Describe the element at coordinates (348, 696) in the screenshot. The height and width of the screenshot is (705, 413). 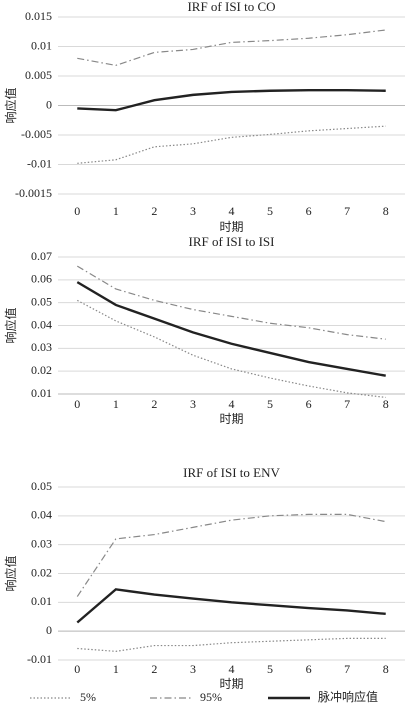
I see `legend-label: 脉冲响应值` at that location.